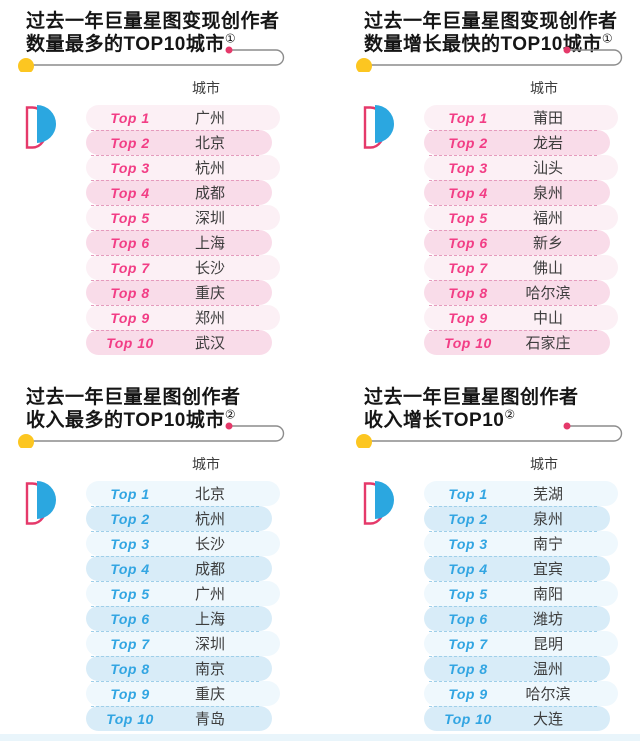  I want to click on list-item: Top 2 杭州, so click(179, 519).